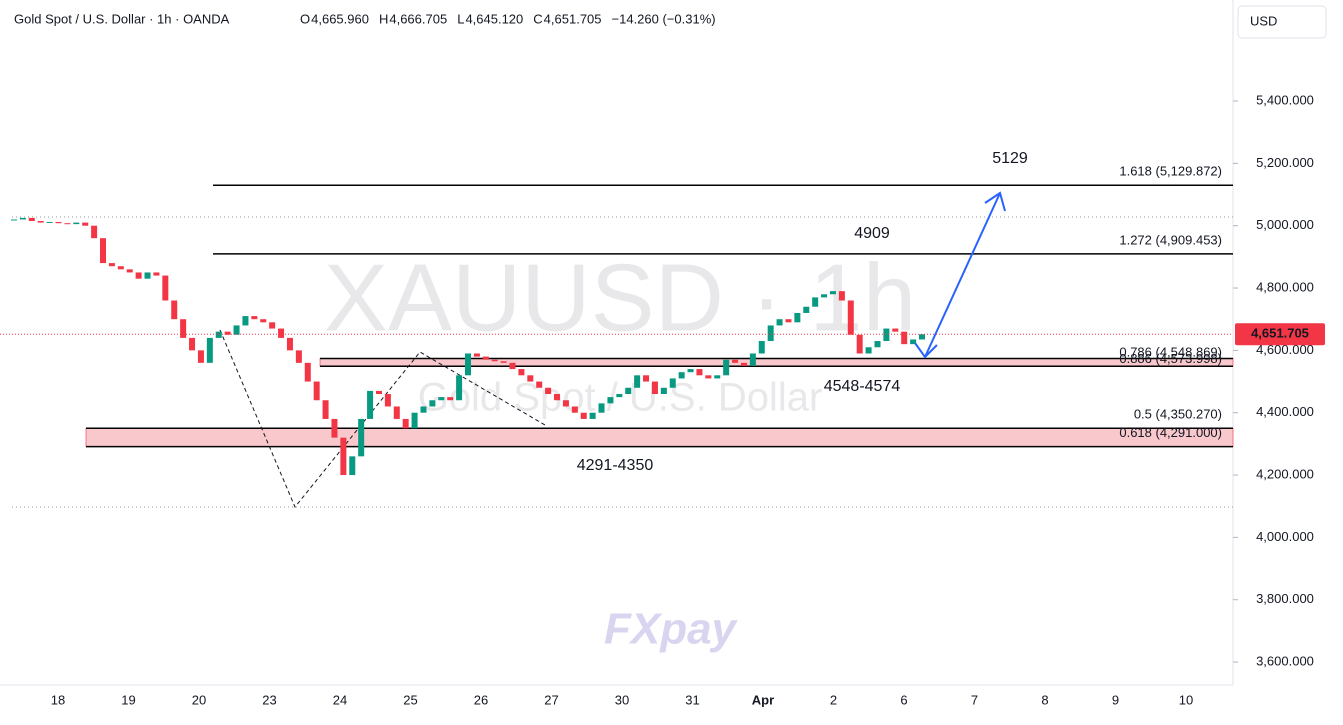 The height and width of the screenshot is (725, 1343). Describe the element at coordinates (1285, 224) in the screenshot. I see `y-tick-label: 5,000.000` at that location.